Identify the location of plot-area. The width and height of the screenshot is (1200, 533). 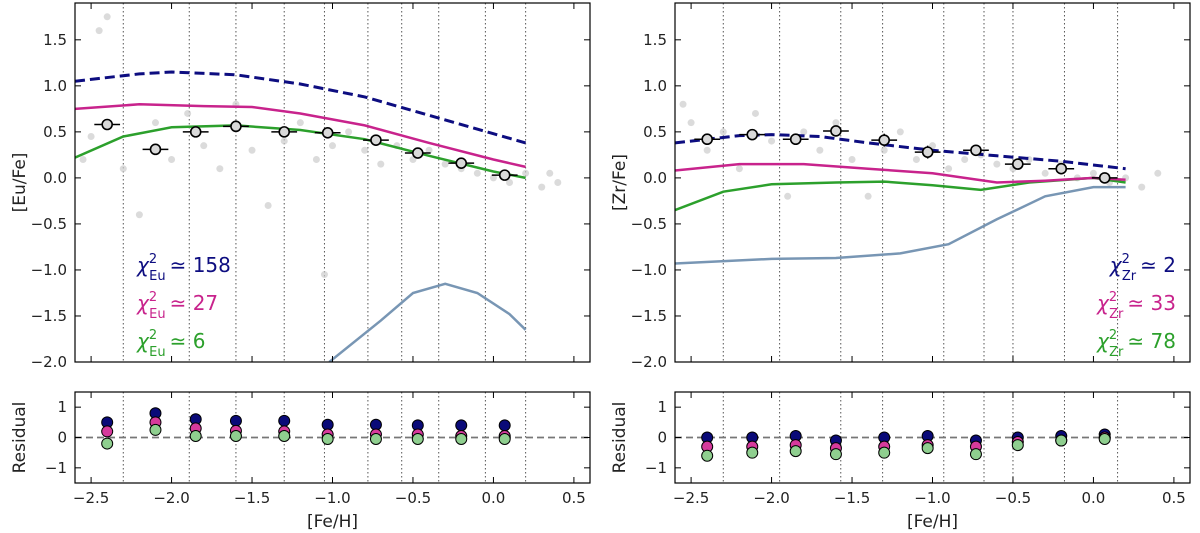
(332, 437).